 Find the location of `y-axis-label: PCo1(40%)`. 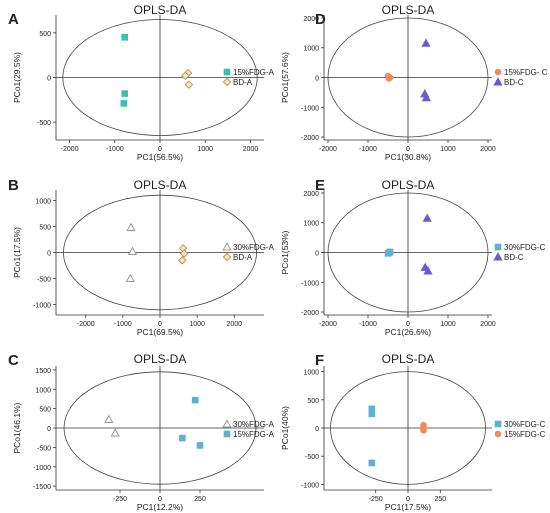

y-axis-label: PCo1(40%) is located at coordinates (285, 428).